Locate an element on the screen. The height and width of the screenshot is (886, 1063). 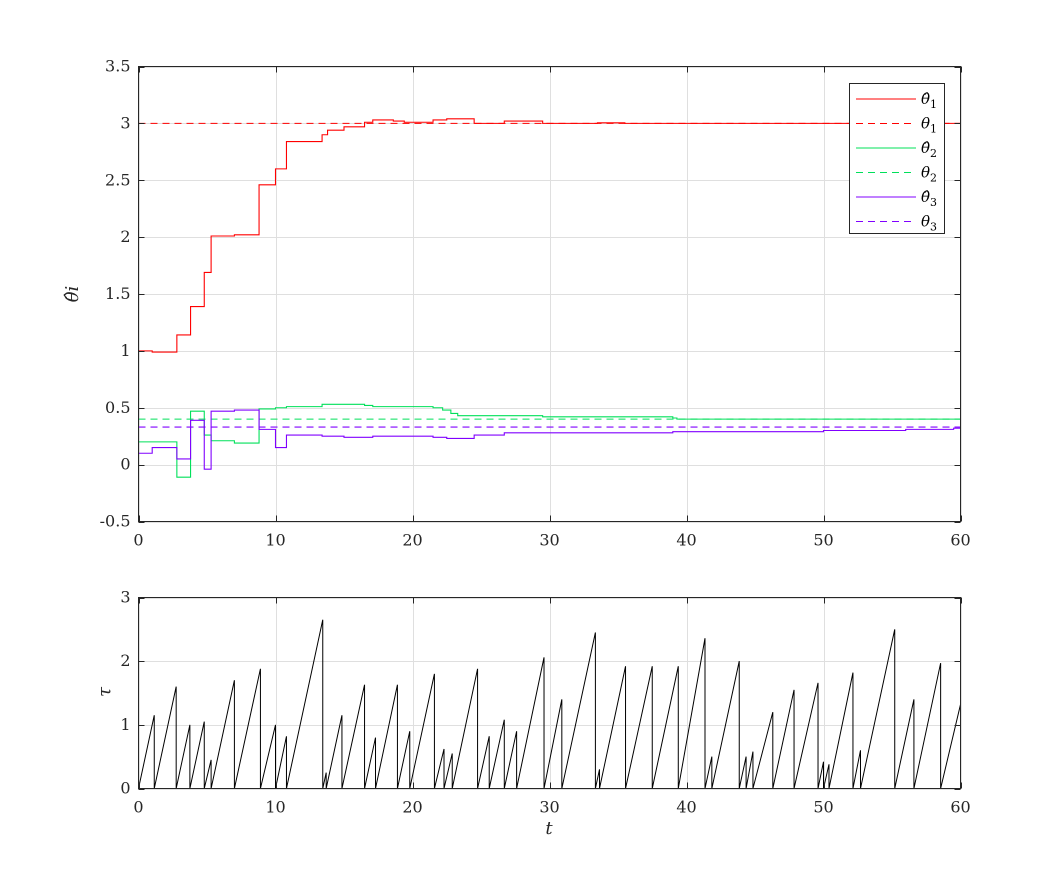
top-y-tick-label: 3.5 is located at coordinates (117, 66).